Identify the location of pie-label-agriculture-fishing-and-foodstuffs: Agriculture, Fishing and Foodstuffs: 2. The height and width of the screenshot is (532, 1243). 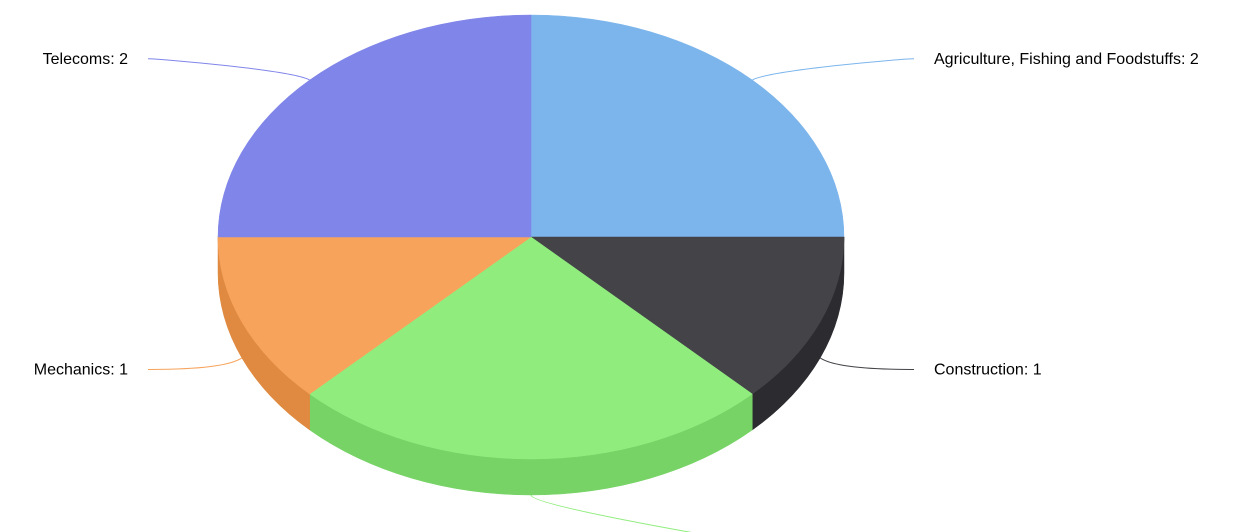
(1066, 59).